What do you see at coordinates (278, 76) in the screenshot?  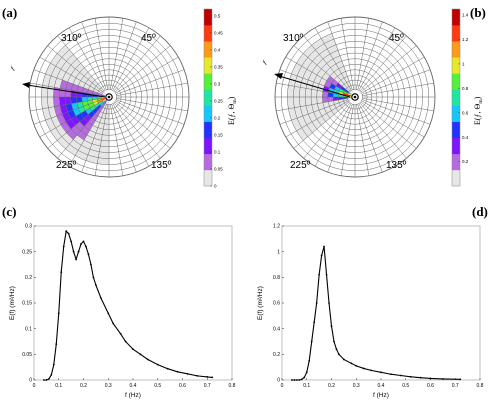 I see `polar-b-arrowhead` at bounding box center [278, 76].